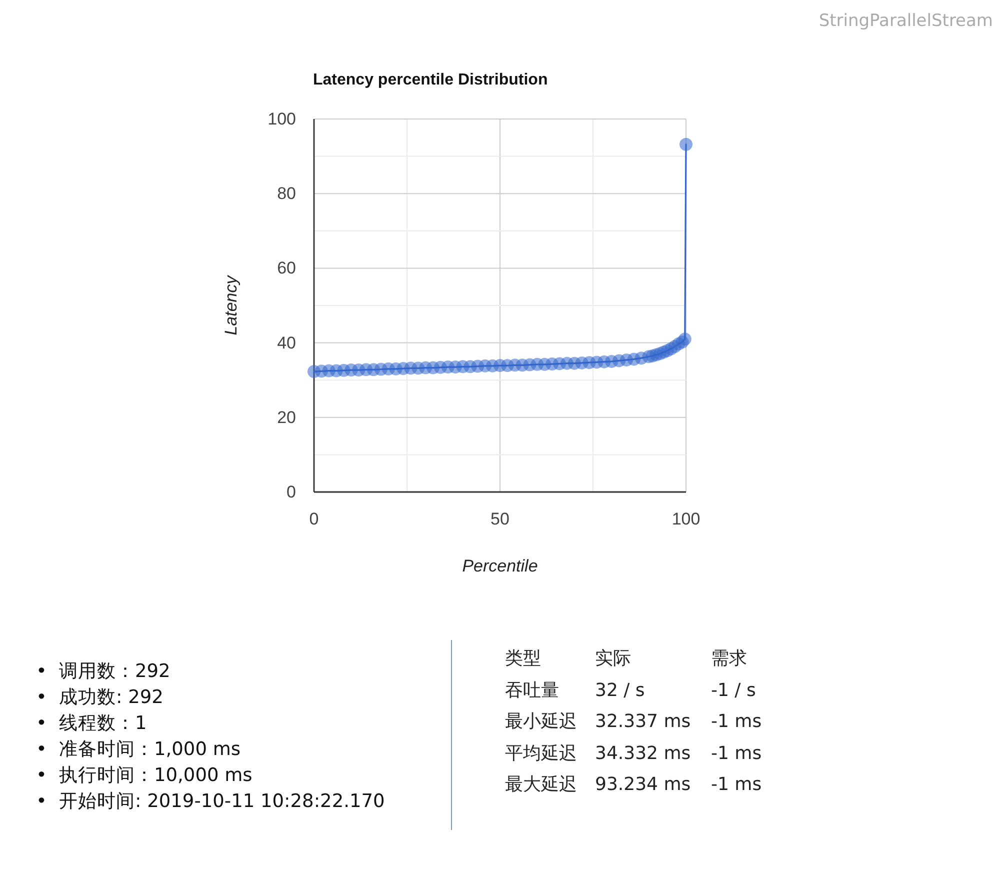 This screenshot has height=886, width=1000. Describe the element at coordinates (92, 724) in the screenshot. I see `text: • 线程数：1` at that location.